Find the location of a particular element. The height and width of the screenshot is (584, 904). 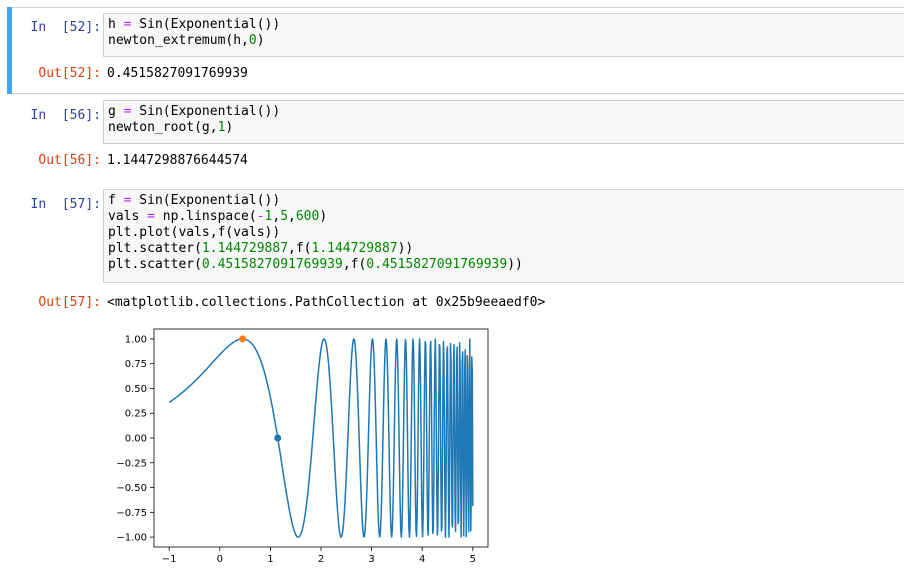

code-line: g = Sin(Exponential()) is located at coordinates (194, 111).